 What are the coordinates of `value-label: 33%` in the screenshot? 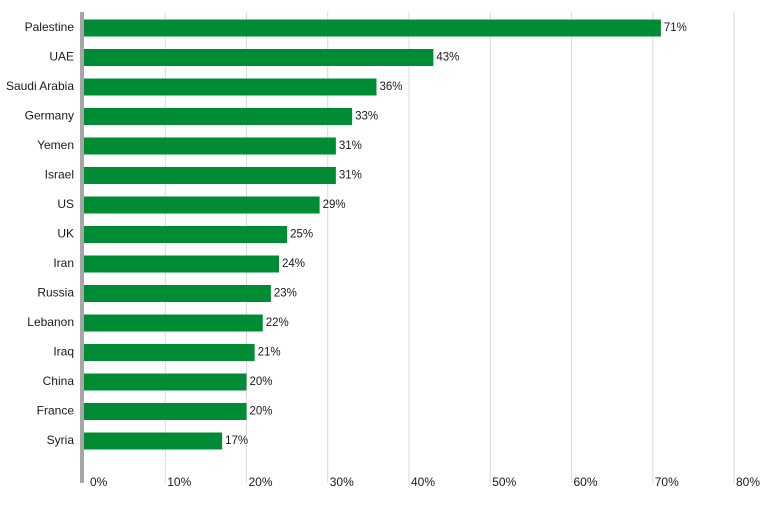 It's located at (366, 117).